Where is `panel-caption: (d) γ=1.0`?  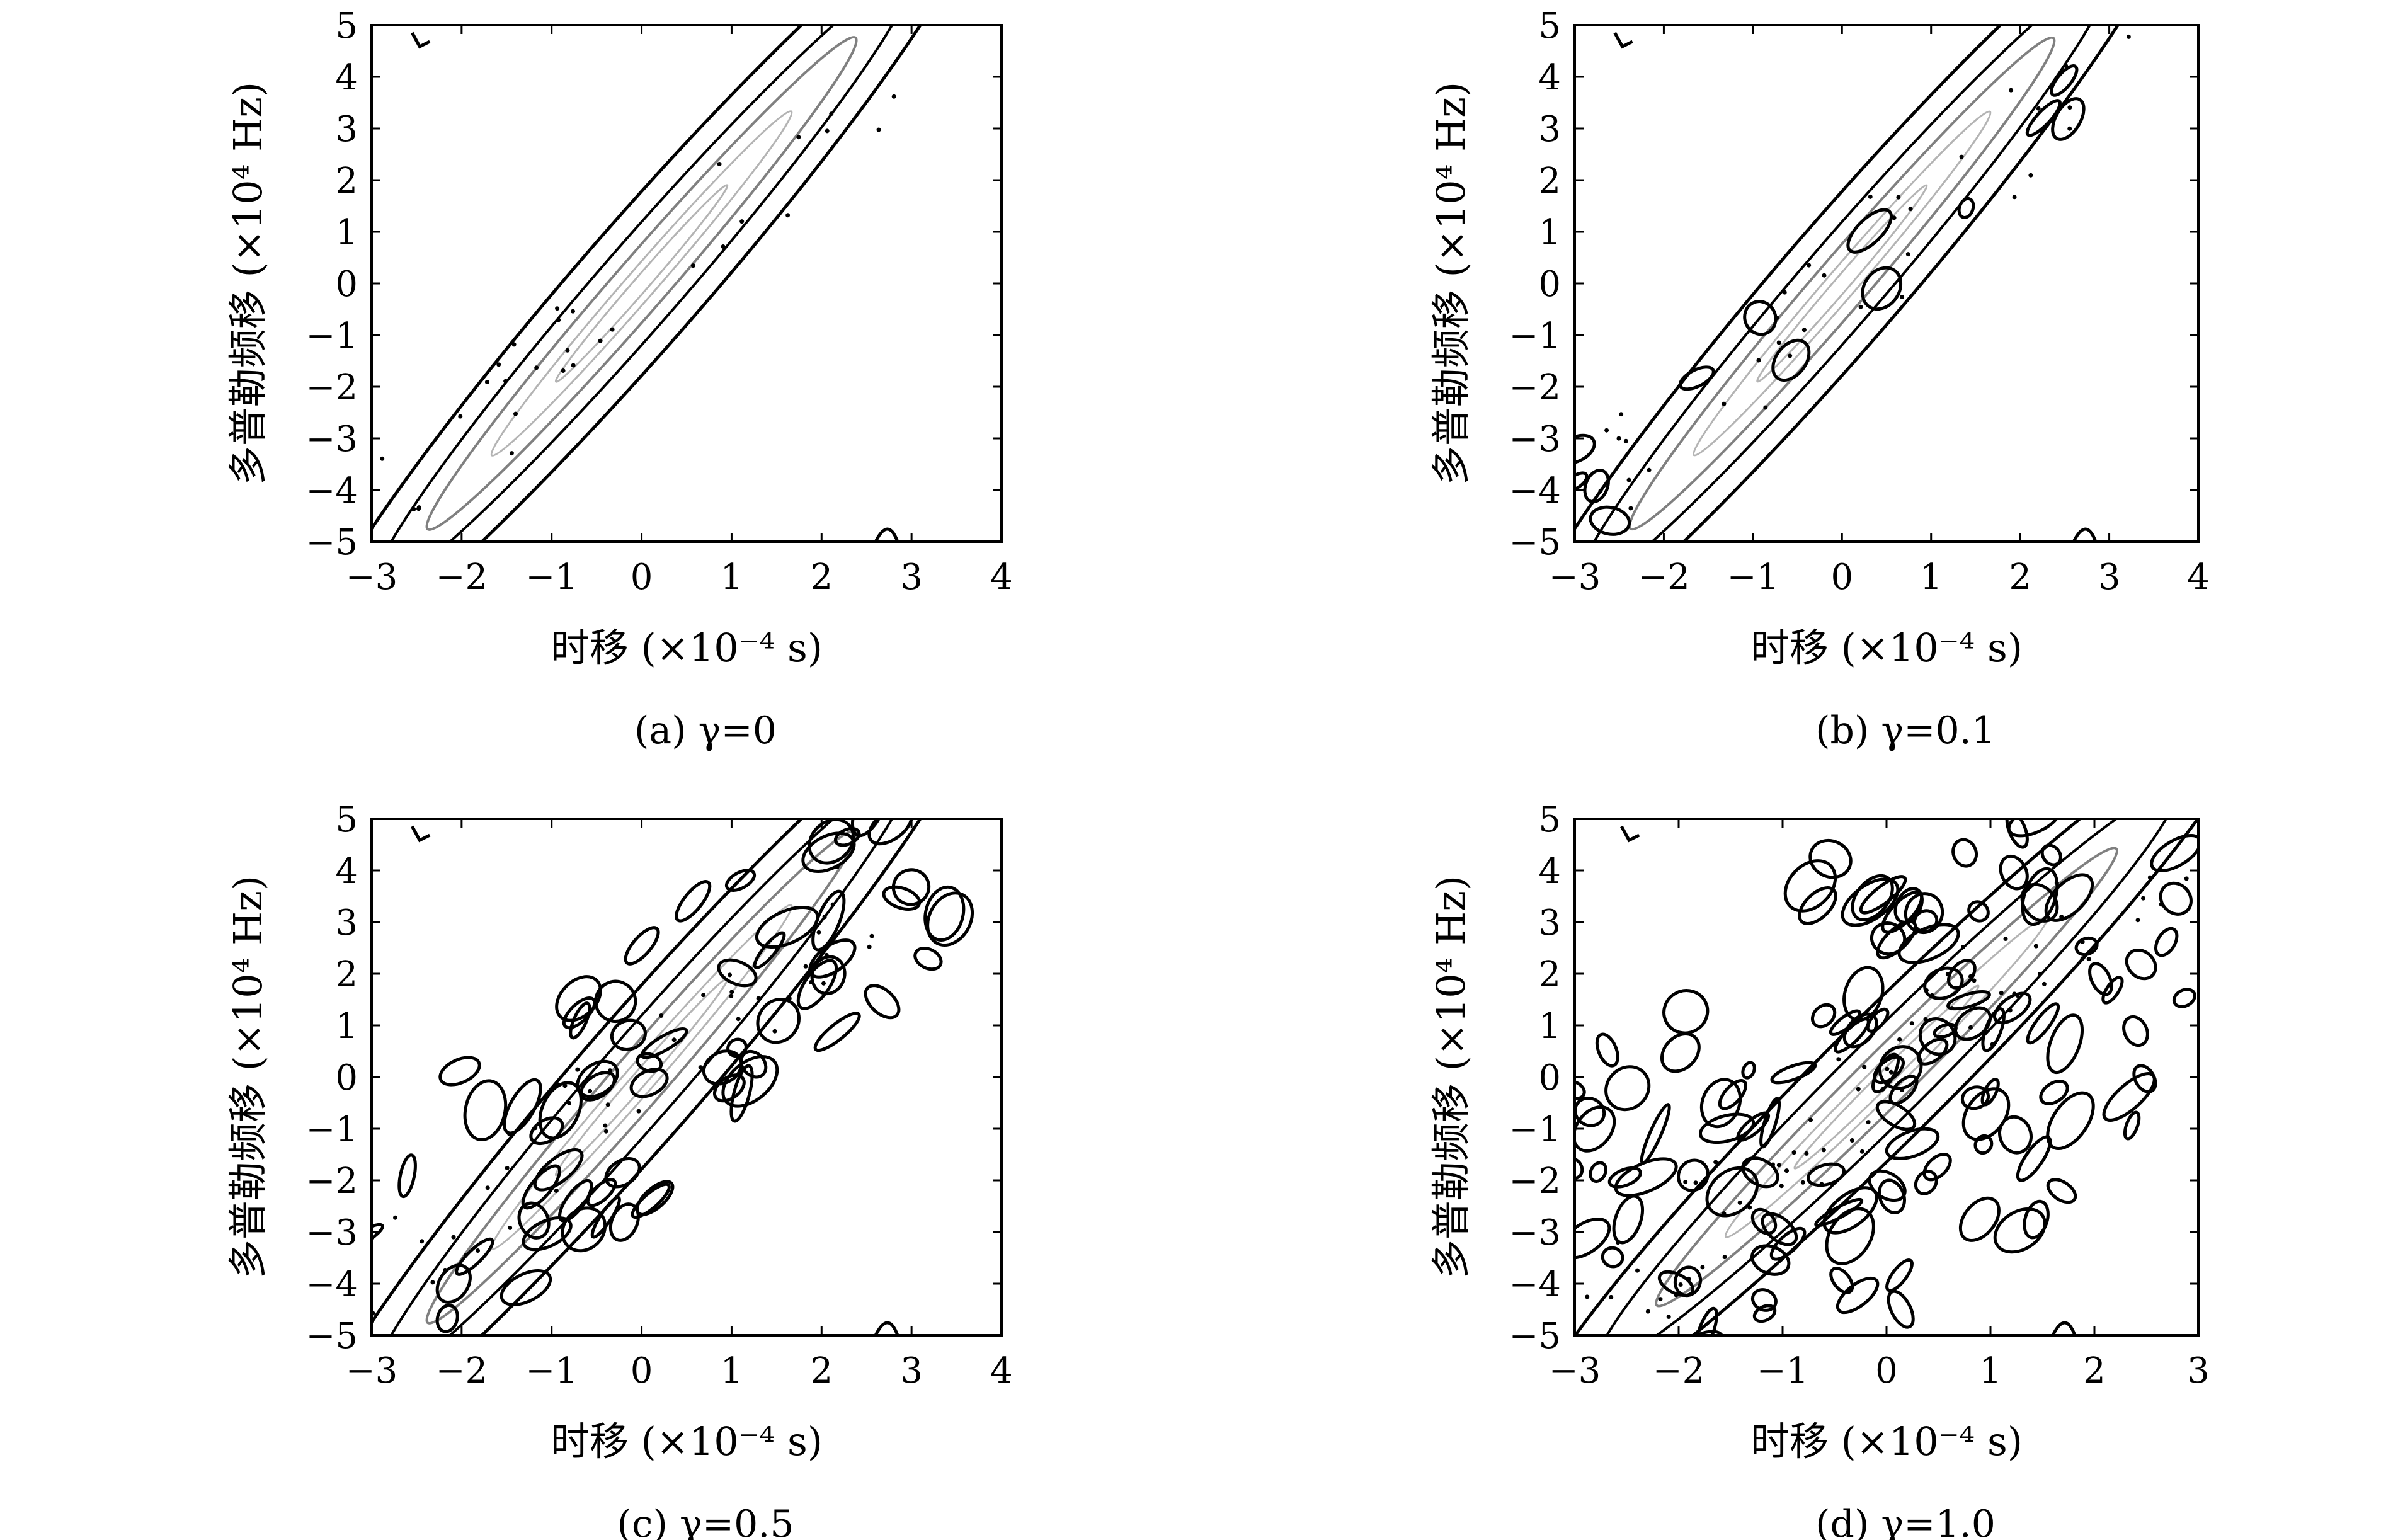 panel-caption: (d) γ=1.0 is located at coordinates (1905, 1521).